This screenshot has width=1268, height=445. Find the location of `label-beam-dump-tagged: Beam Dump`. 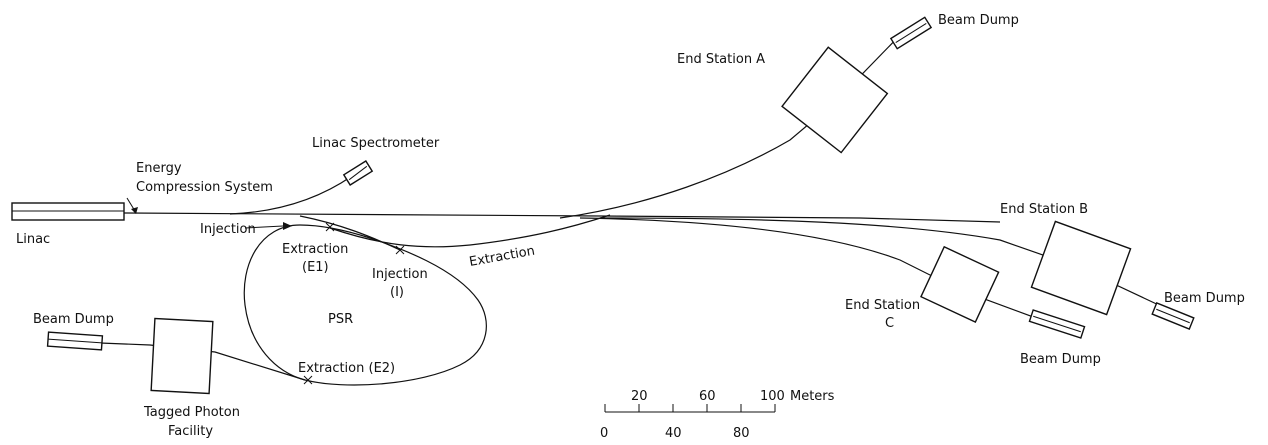

label-beam-dump-tagged: Beam Dump is located at coordinates (73, 319).